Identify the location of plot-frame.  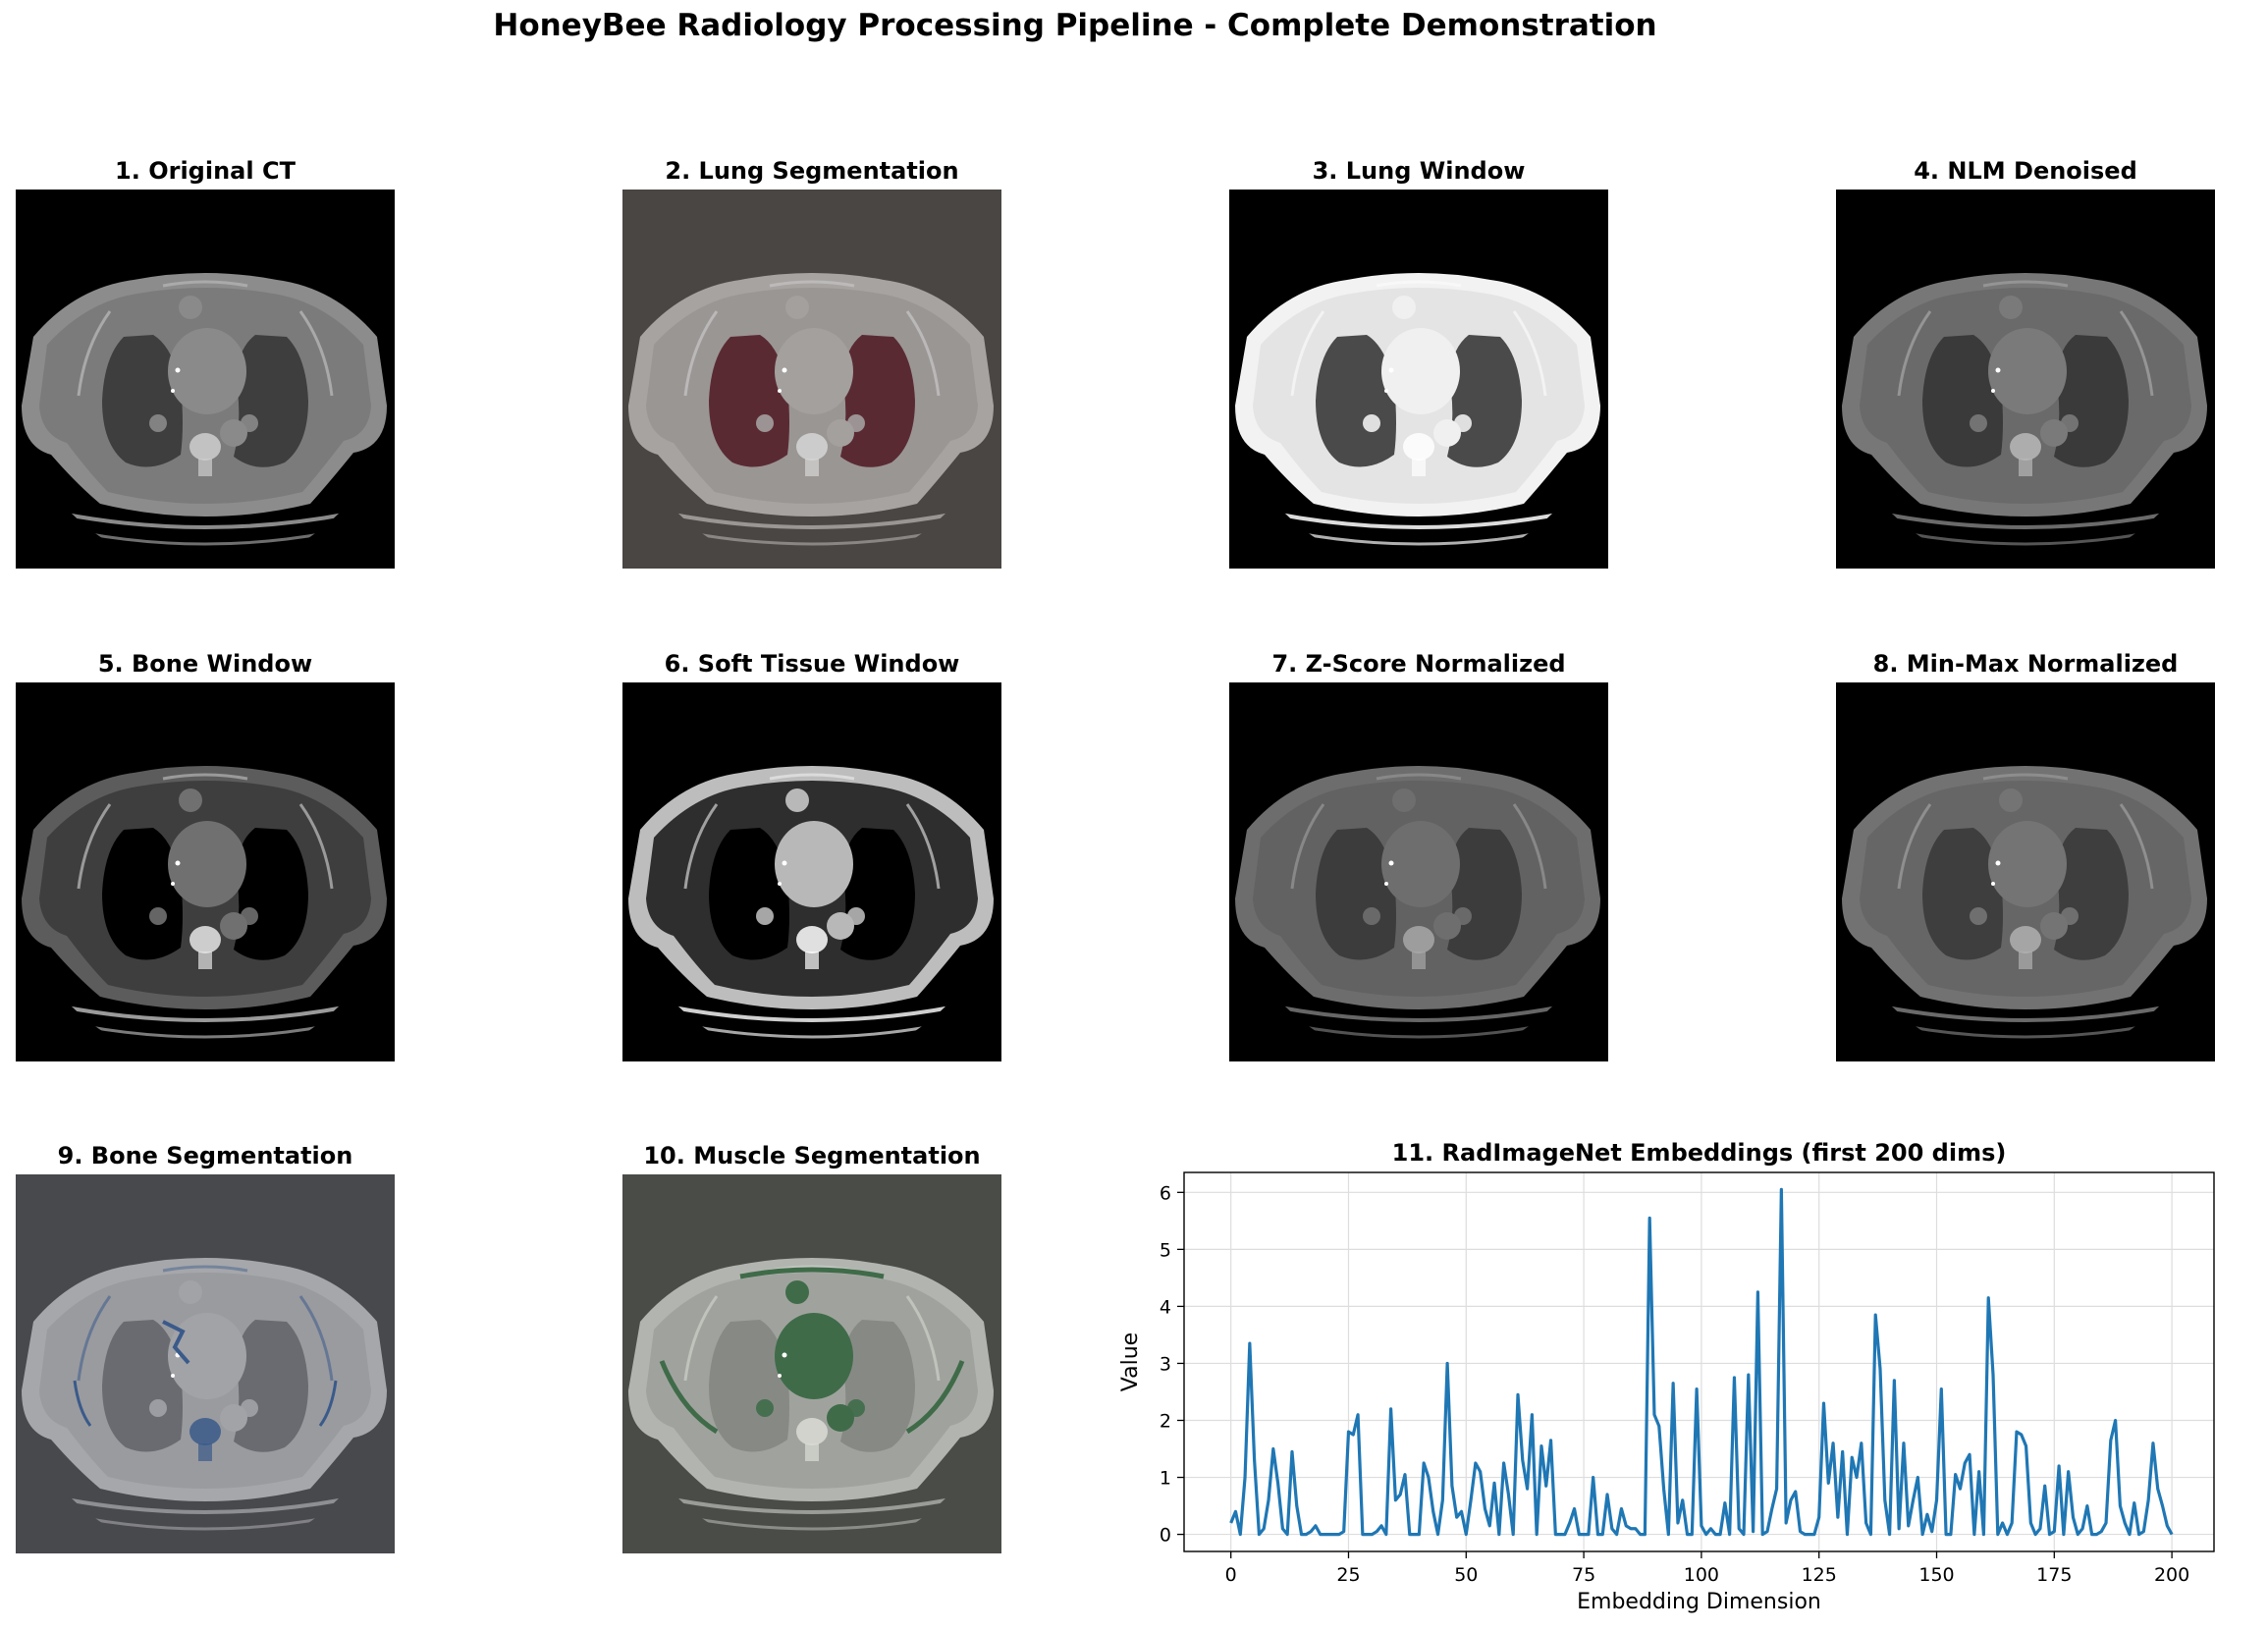
(1699, 1361).